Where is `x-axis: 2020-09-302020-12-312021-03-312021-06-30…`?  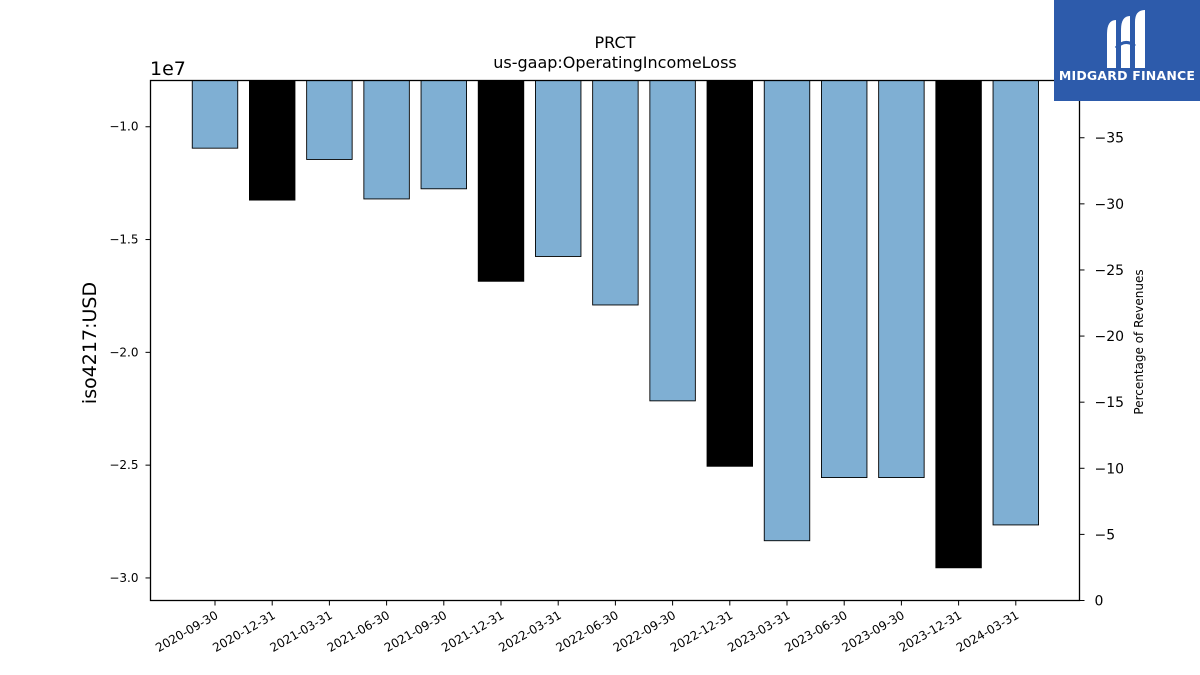
x-axis: 2020-09-302020-12-312021-03-312021-06-30… is located at coordinates (587, 627).